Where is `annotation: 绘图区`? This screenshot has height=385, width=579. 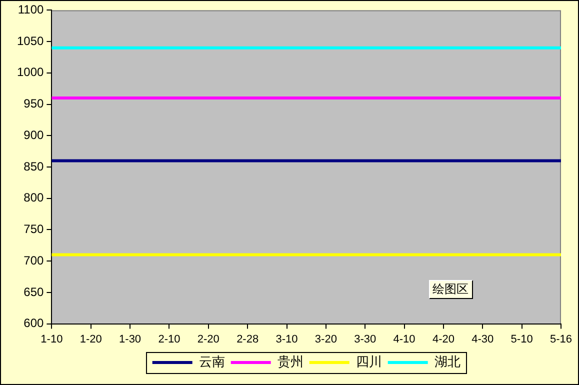
annotation: 绘图区 is located at coordinates (450, 289).